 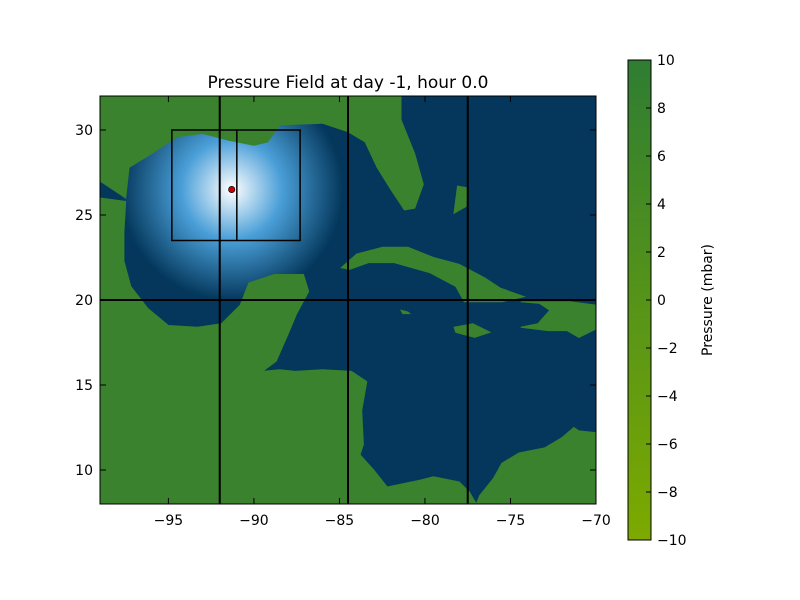 I want to click on colorbar-label: Pressure (mbar), so click(x=708, y=300).